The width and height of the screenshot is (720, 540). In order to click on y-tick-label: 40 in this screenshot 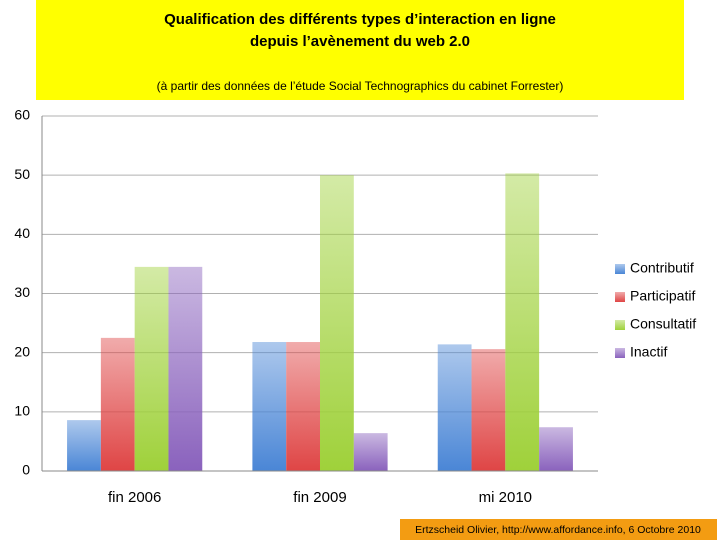, I will do `click(22, 233)`.